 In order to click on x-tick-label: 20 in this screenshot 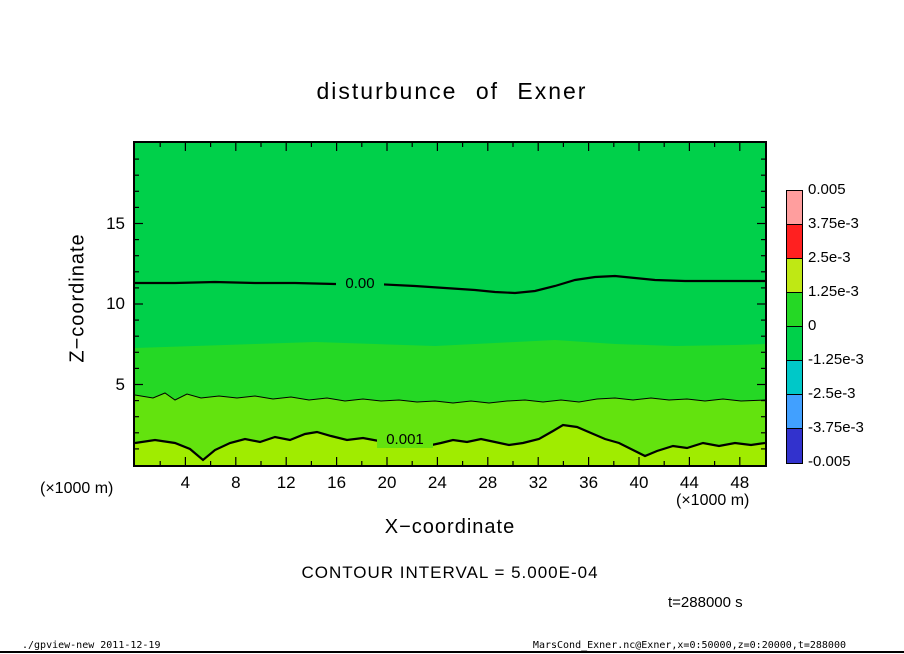, I will do `click(387, 482)`.